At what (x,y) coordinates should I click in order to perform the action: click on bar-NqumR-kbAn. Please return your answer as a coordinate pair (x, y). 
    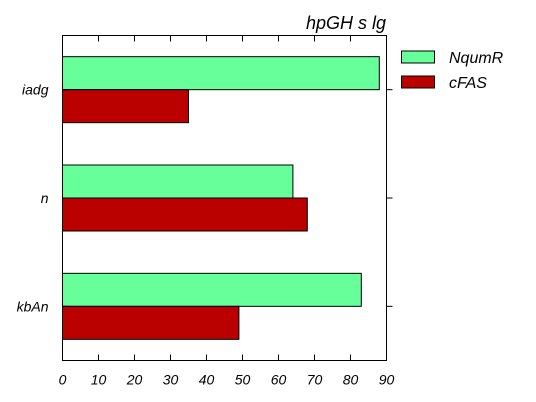
    Looking at the image, I should click on (212, 289).